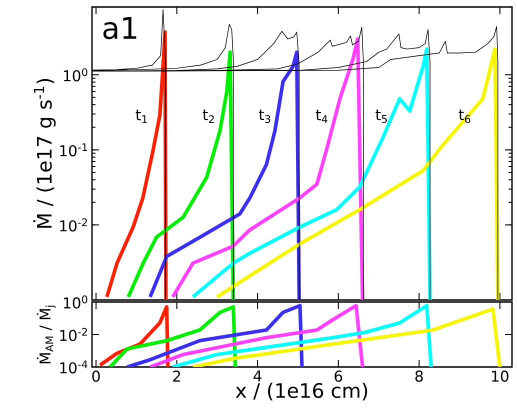 The image size is (517, 417). What do you see at coordinates (46, 335) in the screenshot?
I see `y-axis-title: Ṁ$_{AM}$ / Ṁ$_{j}$` at bounding box center [46, 335].